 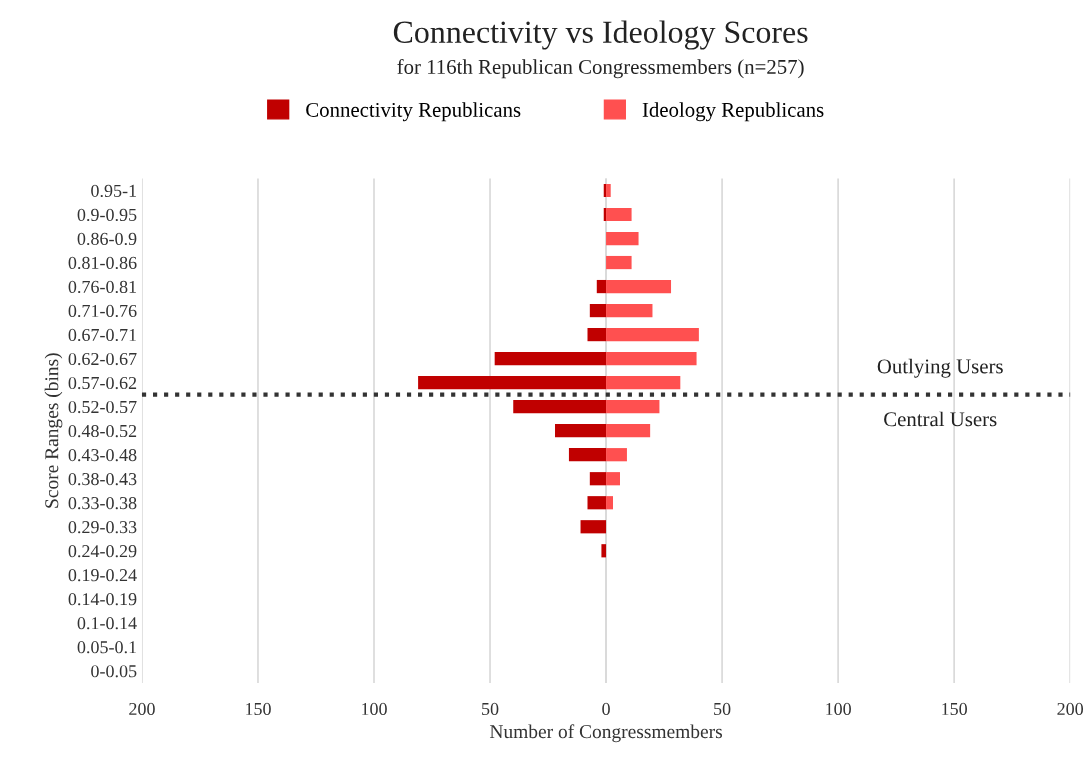 I want to click on y-tick-label: 0.14-0.19, so click(x=102, y=599).